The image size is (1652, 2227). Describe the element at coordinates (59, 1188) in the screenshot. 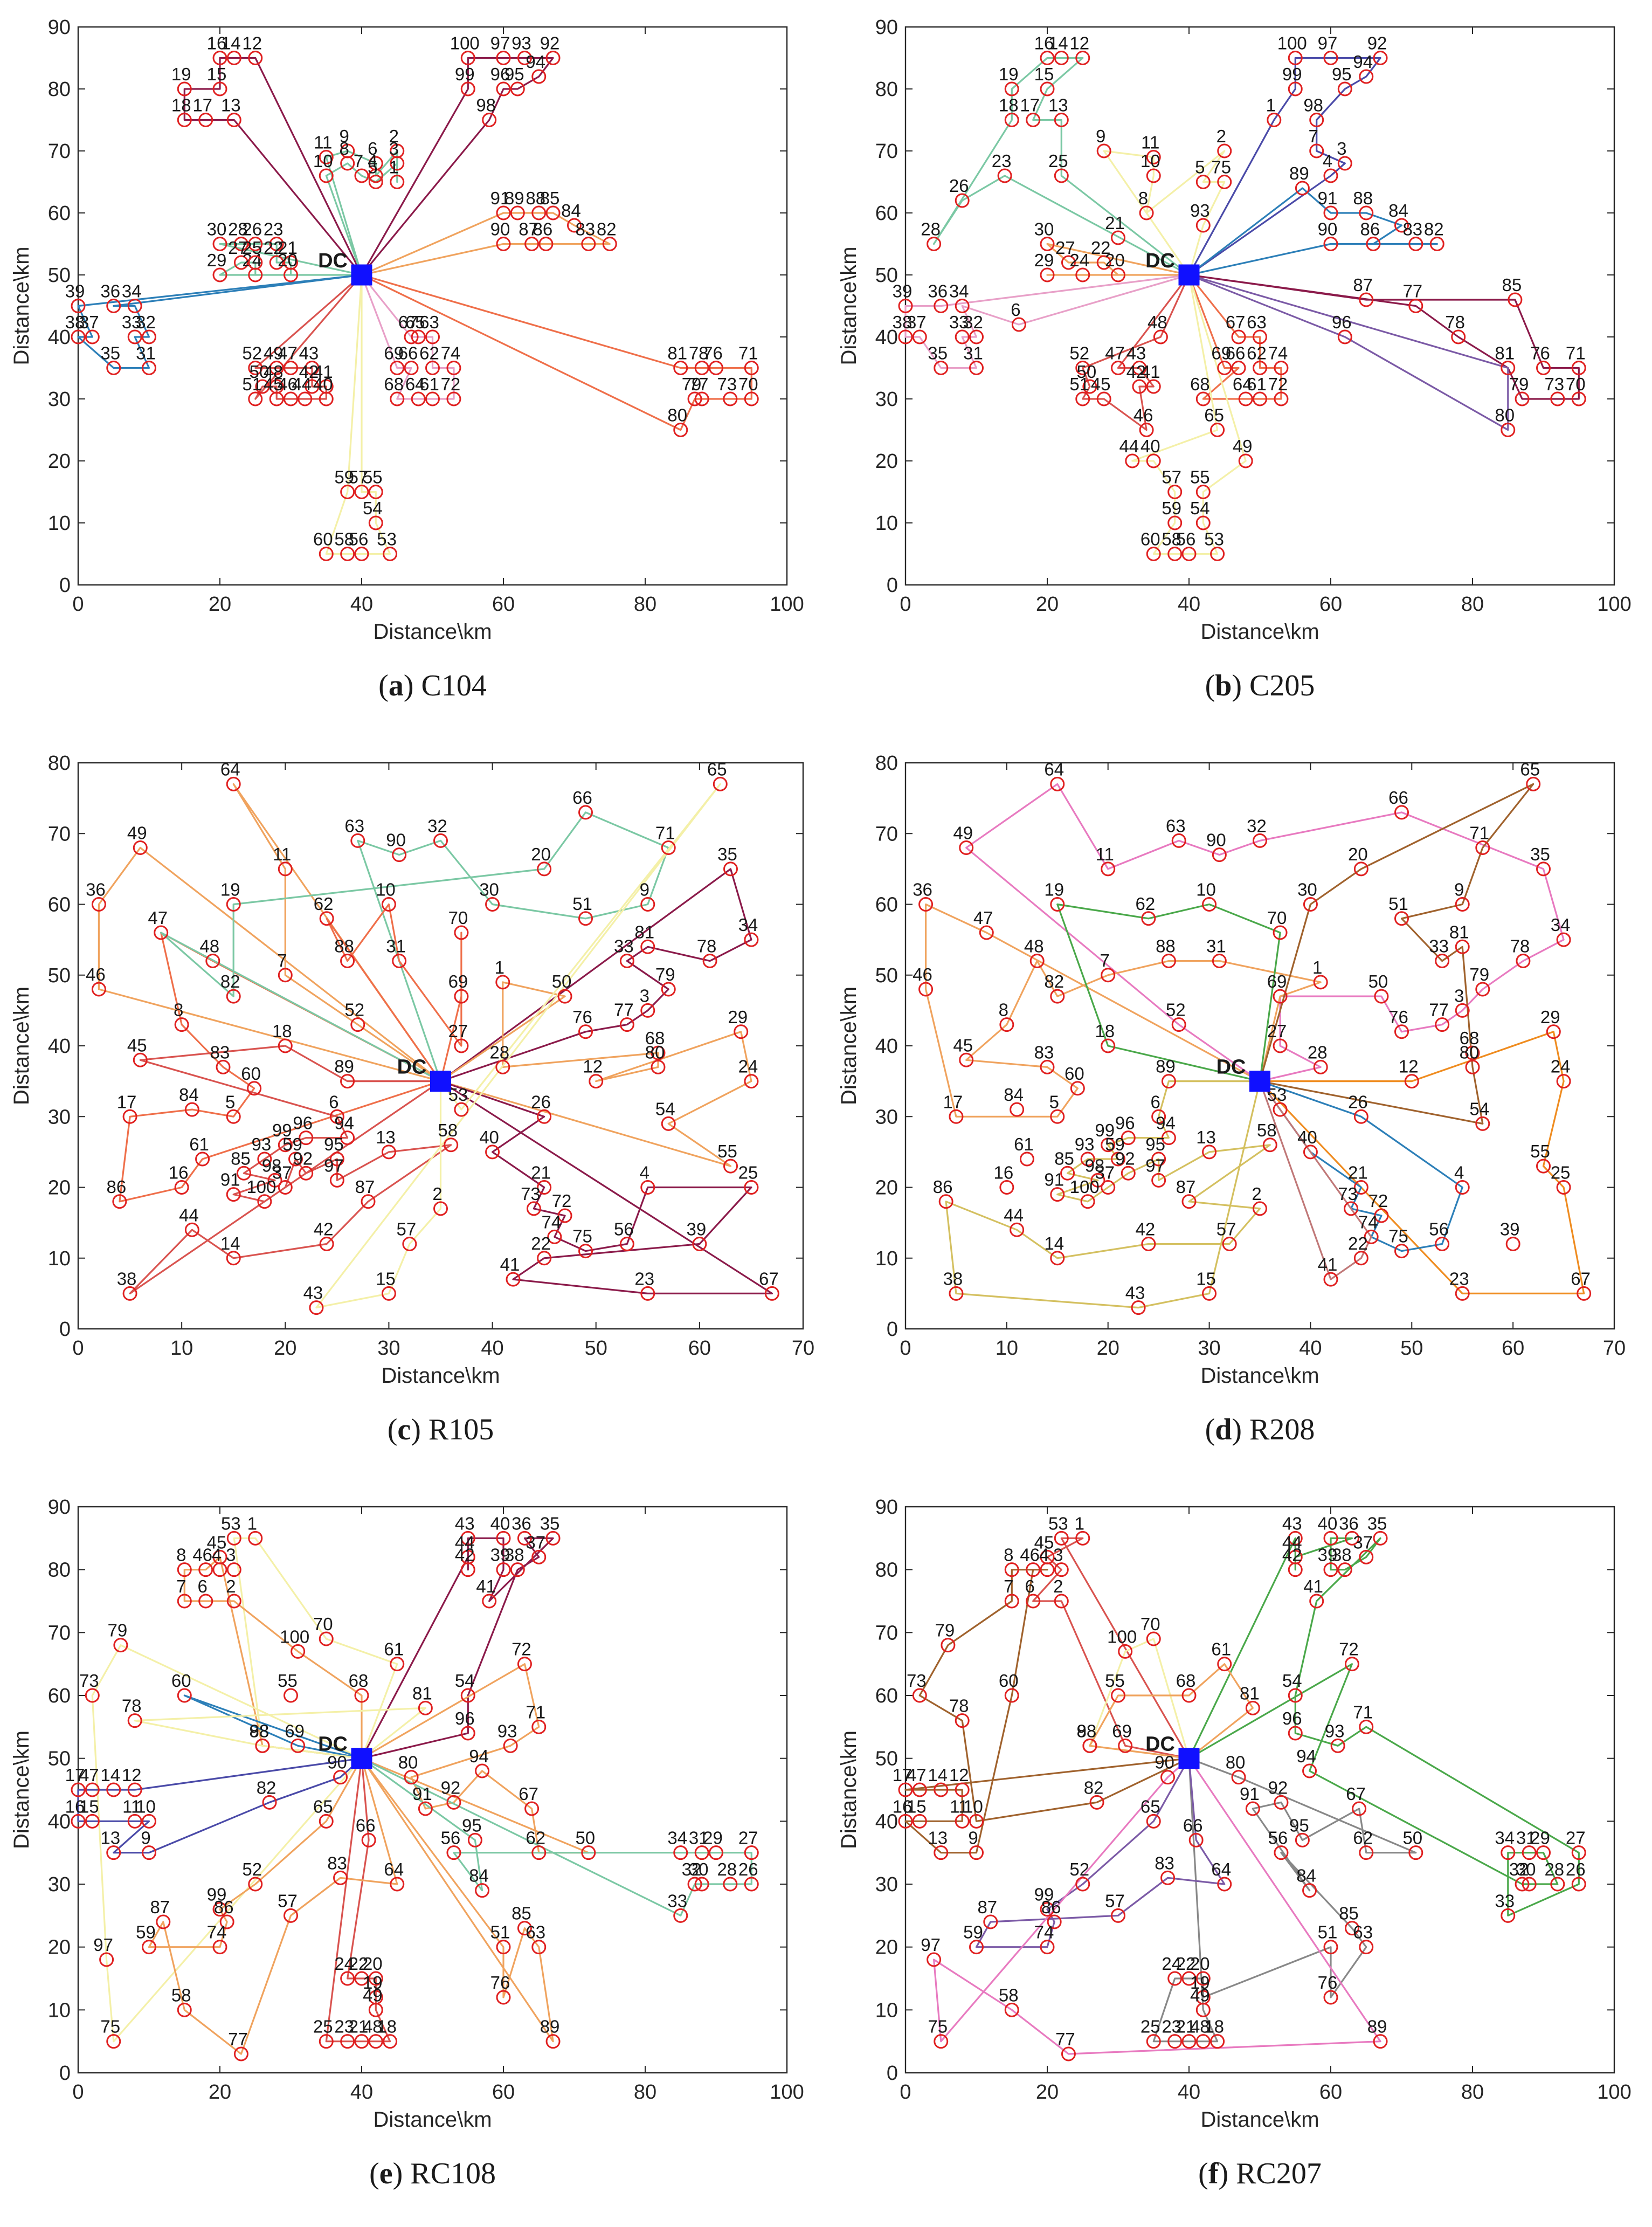

I see `y-tick-label: 20` at that location.